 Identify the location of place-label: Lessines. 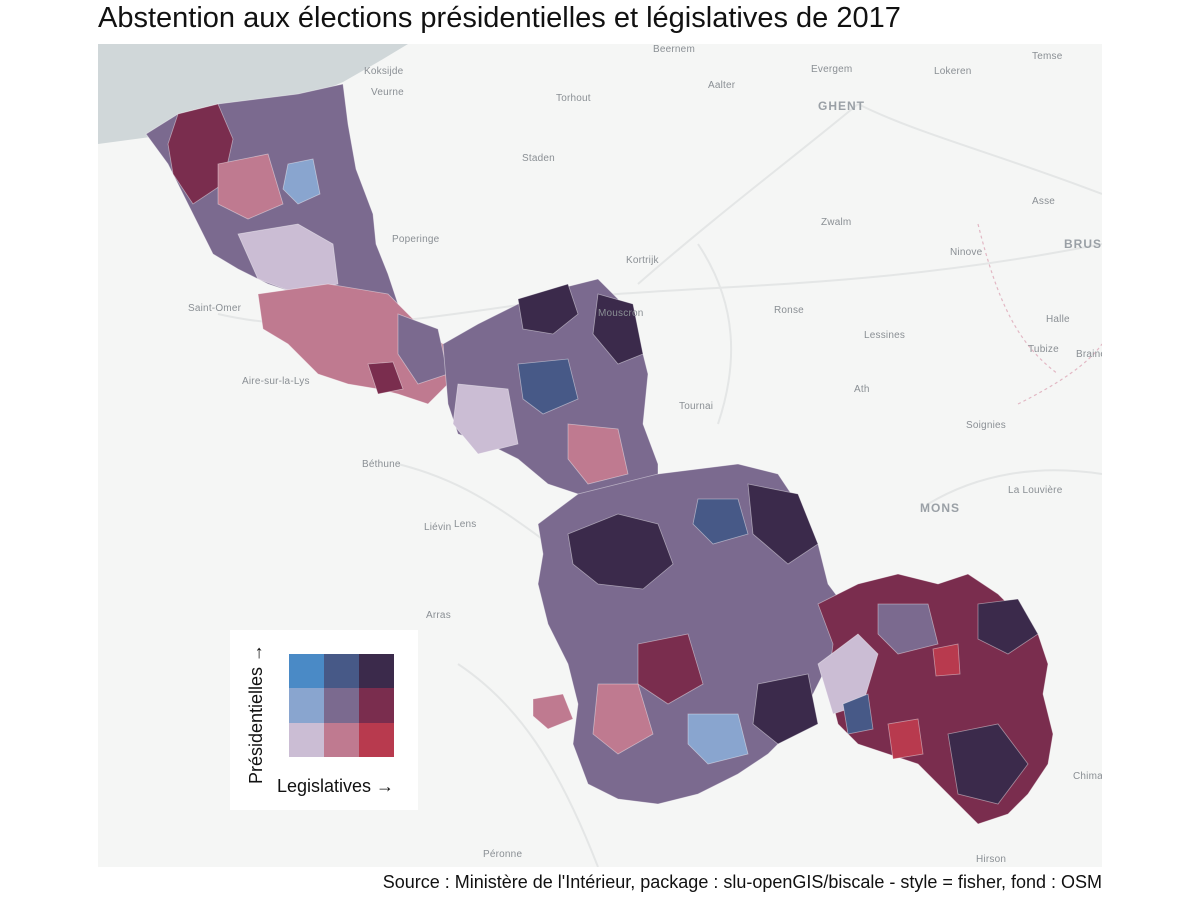
(885, 335).